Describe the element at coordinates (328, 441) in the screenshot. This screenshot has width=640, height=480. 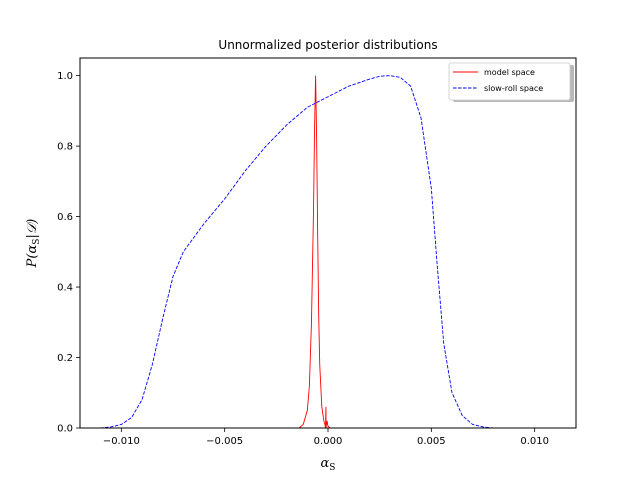
I see `x-tick-label: 0.000` at that location.